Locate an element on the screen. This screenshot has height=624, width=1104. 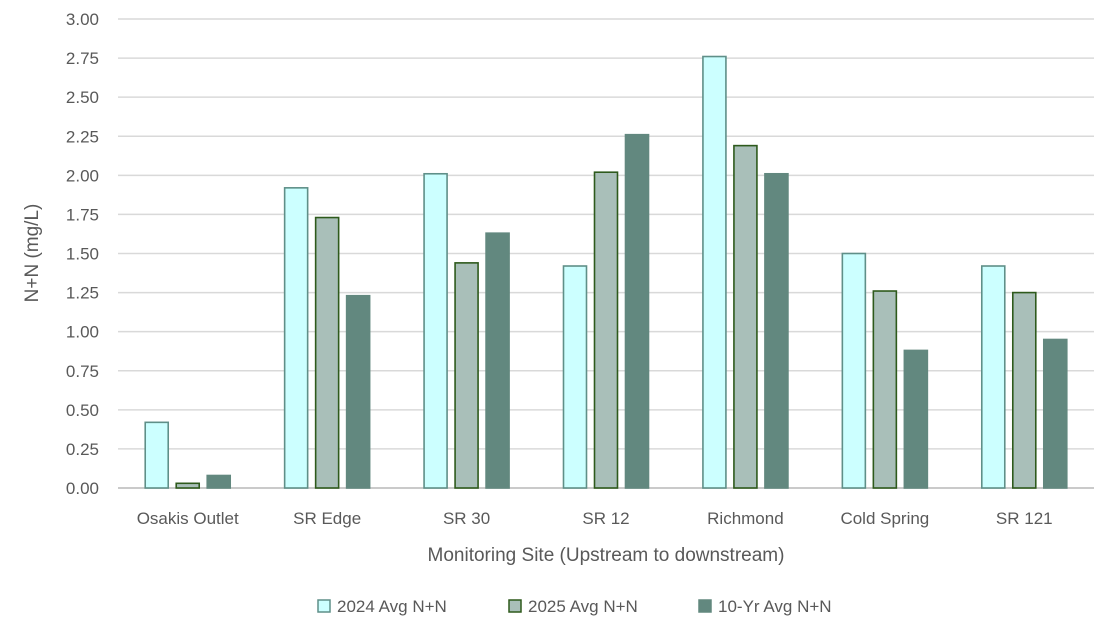
y-axis-title: N+N (mg/L) is located at coordinates (32, 253).